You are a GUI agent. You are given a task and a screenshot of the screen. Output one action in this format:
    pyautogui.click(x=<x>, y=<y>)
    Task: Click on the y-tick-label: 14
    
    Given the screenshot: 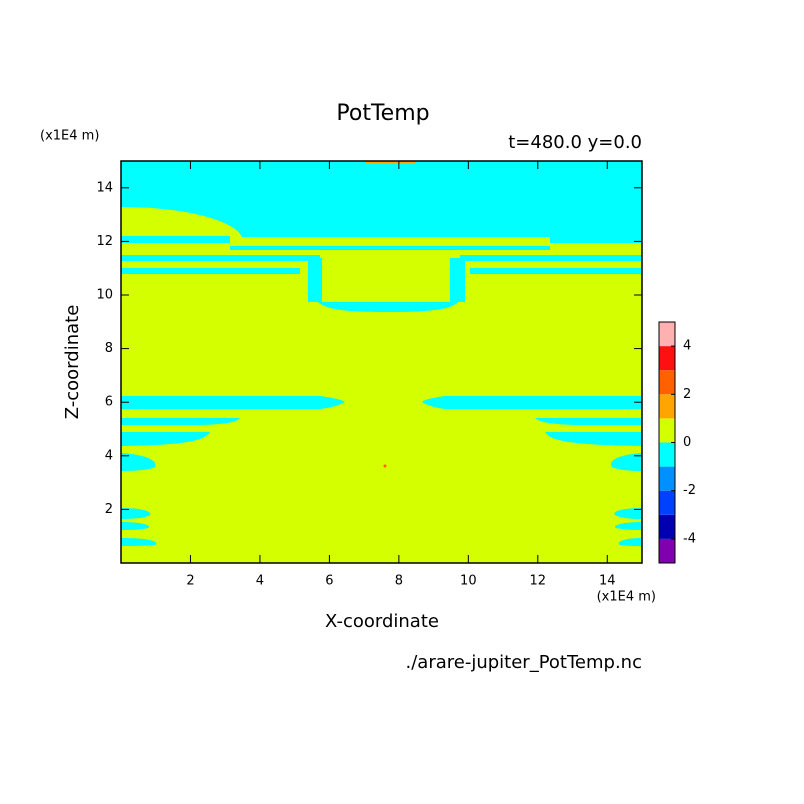 What is the action you would take?
    pyautogui.click(x=104, y=187)
    